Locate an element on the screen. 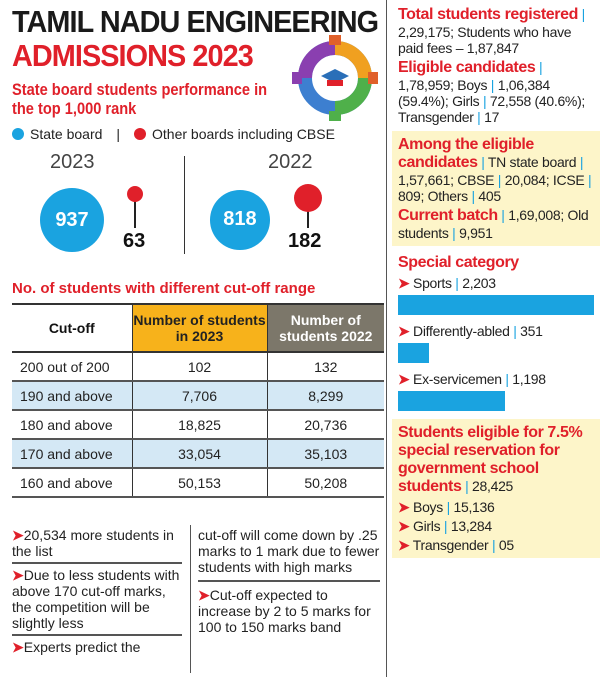 The image size is (600, 677). eligible-text: 1,78,959; Boys is located at coordinates (444, 85).